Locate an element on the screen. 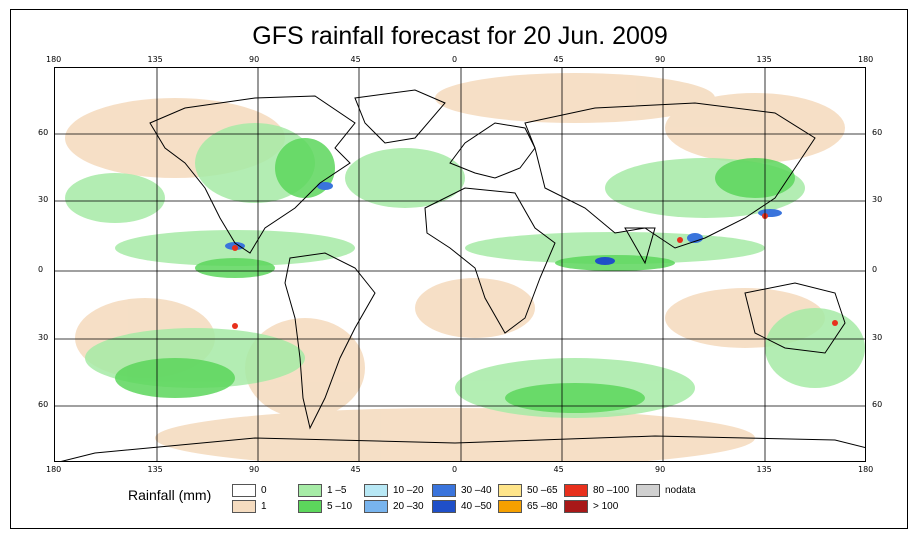 The width and height of the screenshot is (920, 539). south-america is located at coordinates (330, 341).